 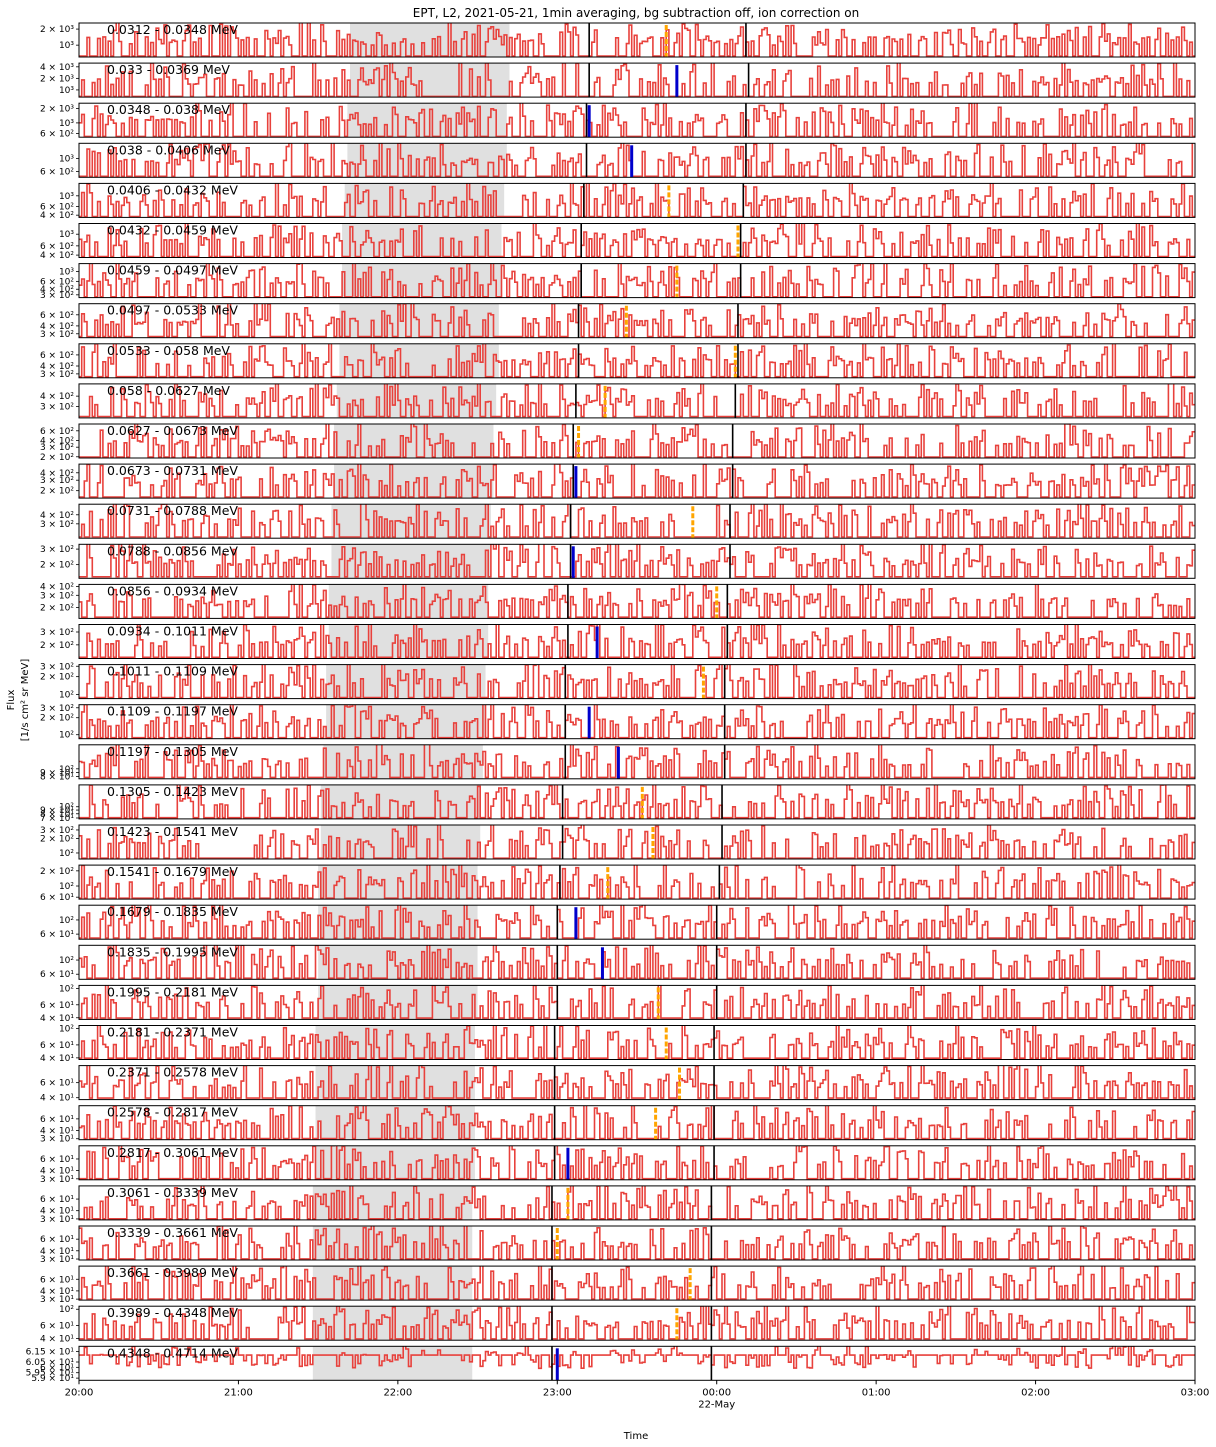 What do you see at coordinates (57, 68) in the screenshot?
I see `y-tick-label: 4 × 10³` at bounding box center [57, 68].